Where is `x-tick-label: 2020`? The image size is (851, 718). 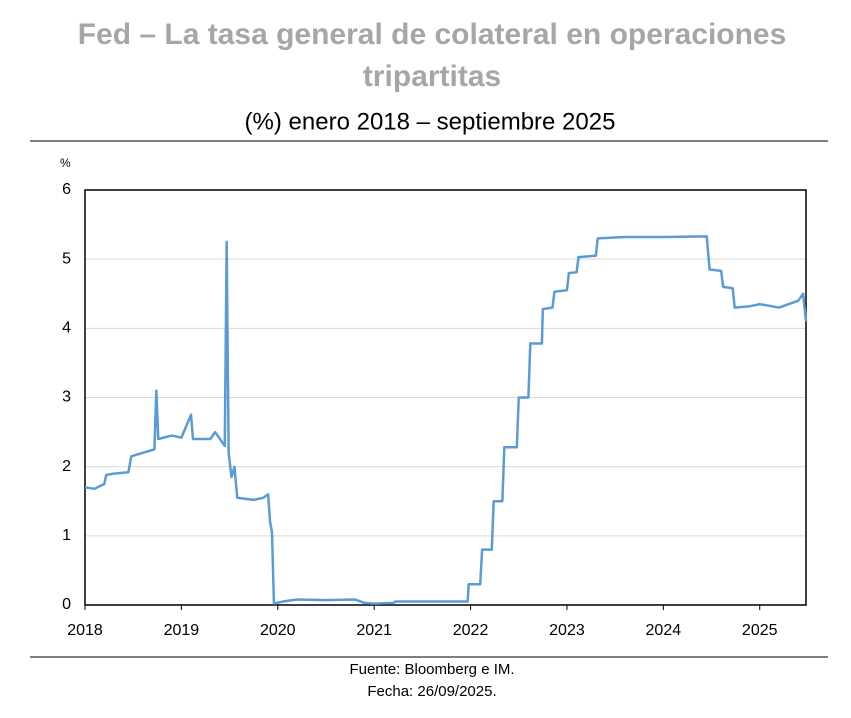 x-tick-label: 2020 is located at coordinates (278, 630).